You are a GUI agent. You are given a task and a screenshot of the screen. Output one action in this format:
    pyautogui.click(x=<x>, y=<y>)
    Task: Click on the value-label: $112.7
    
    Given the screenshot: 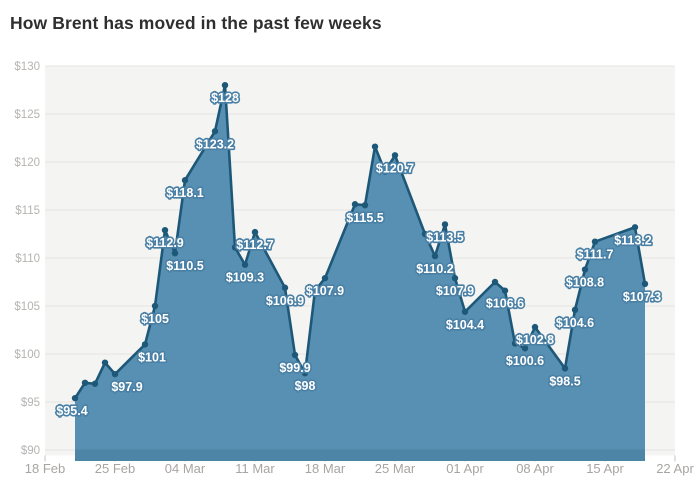 What is the action you would take?
    pyautogui.click(x=255, y=245)
    